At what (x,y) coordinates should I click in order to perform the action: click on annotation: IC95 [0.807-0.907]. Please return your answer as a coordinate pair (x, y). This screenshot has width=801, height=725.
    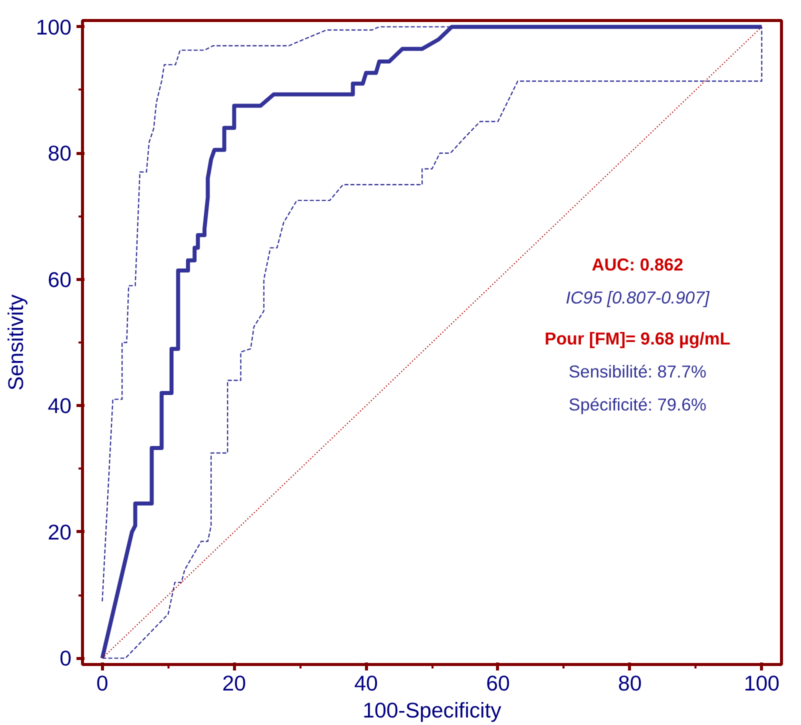
    Looking at the image, I should click on (638, 298).